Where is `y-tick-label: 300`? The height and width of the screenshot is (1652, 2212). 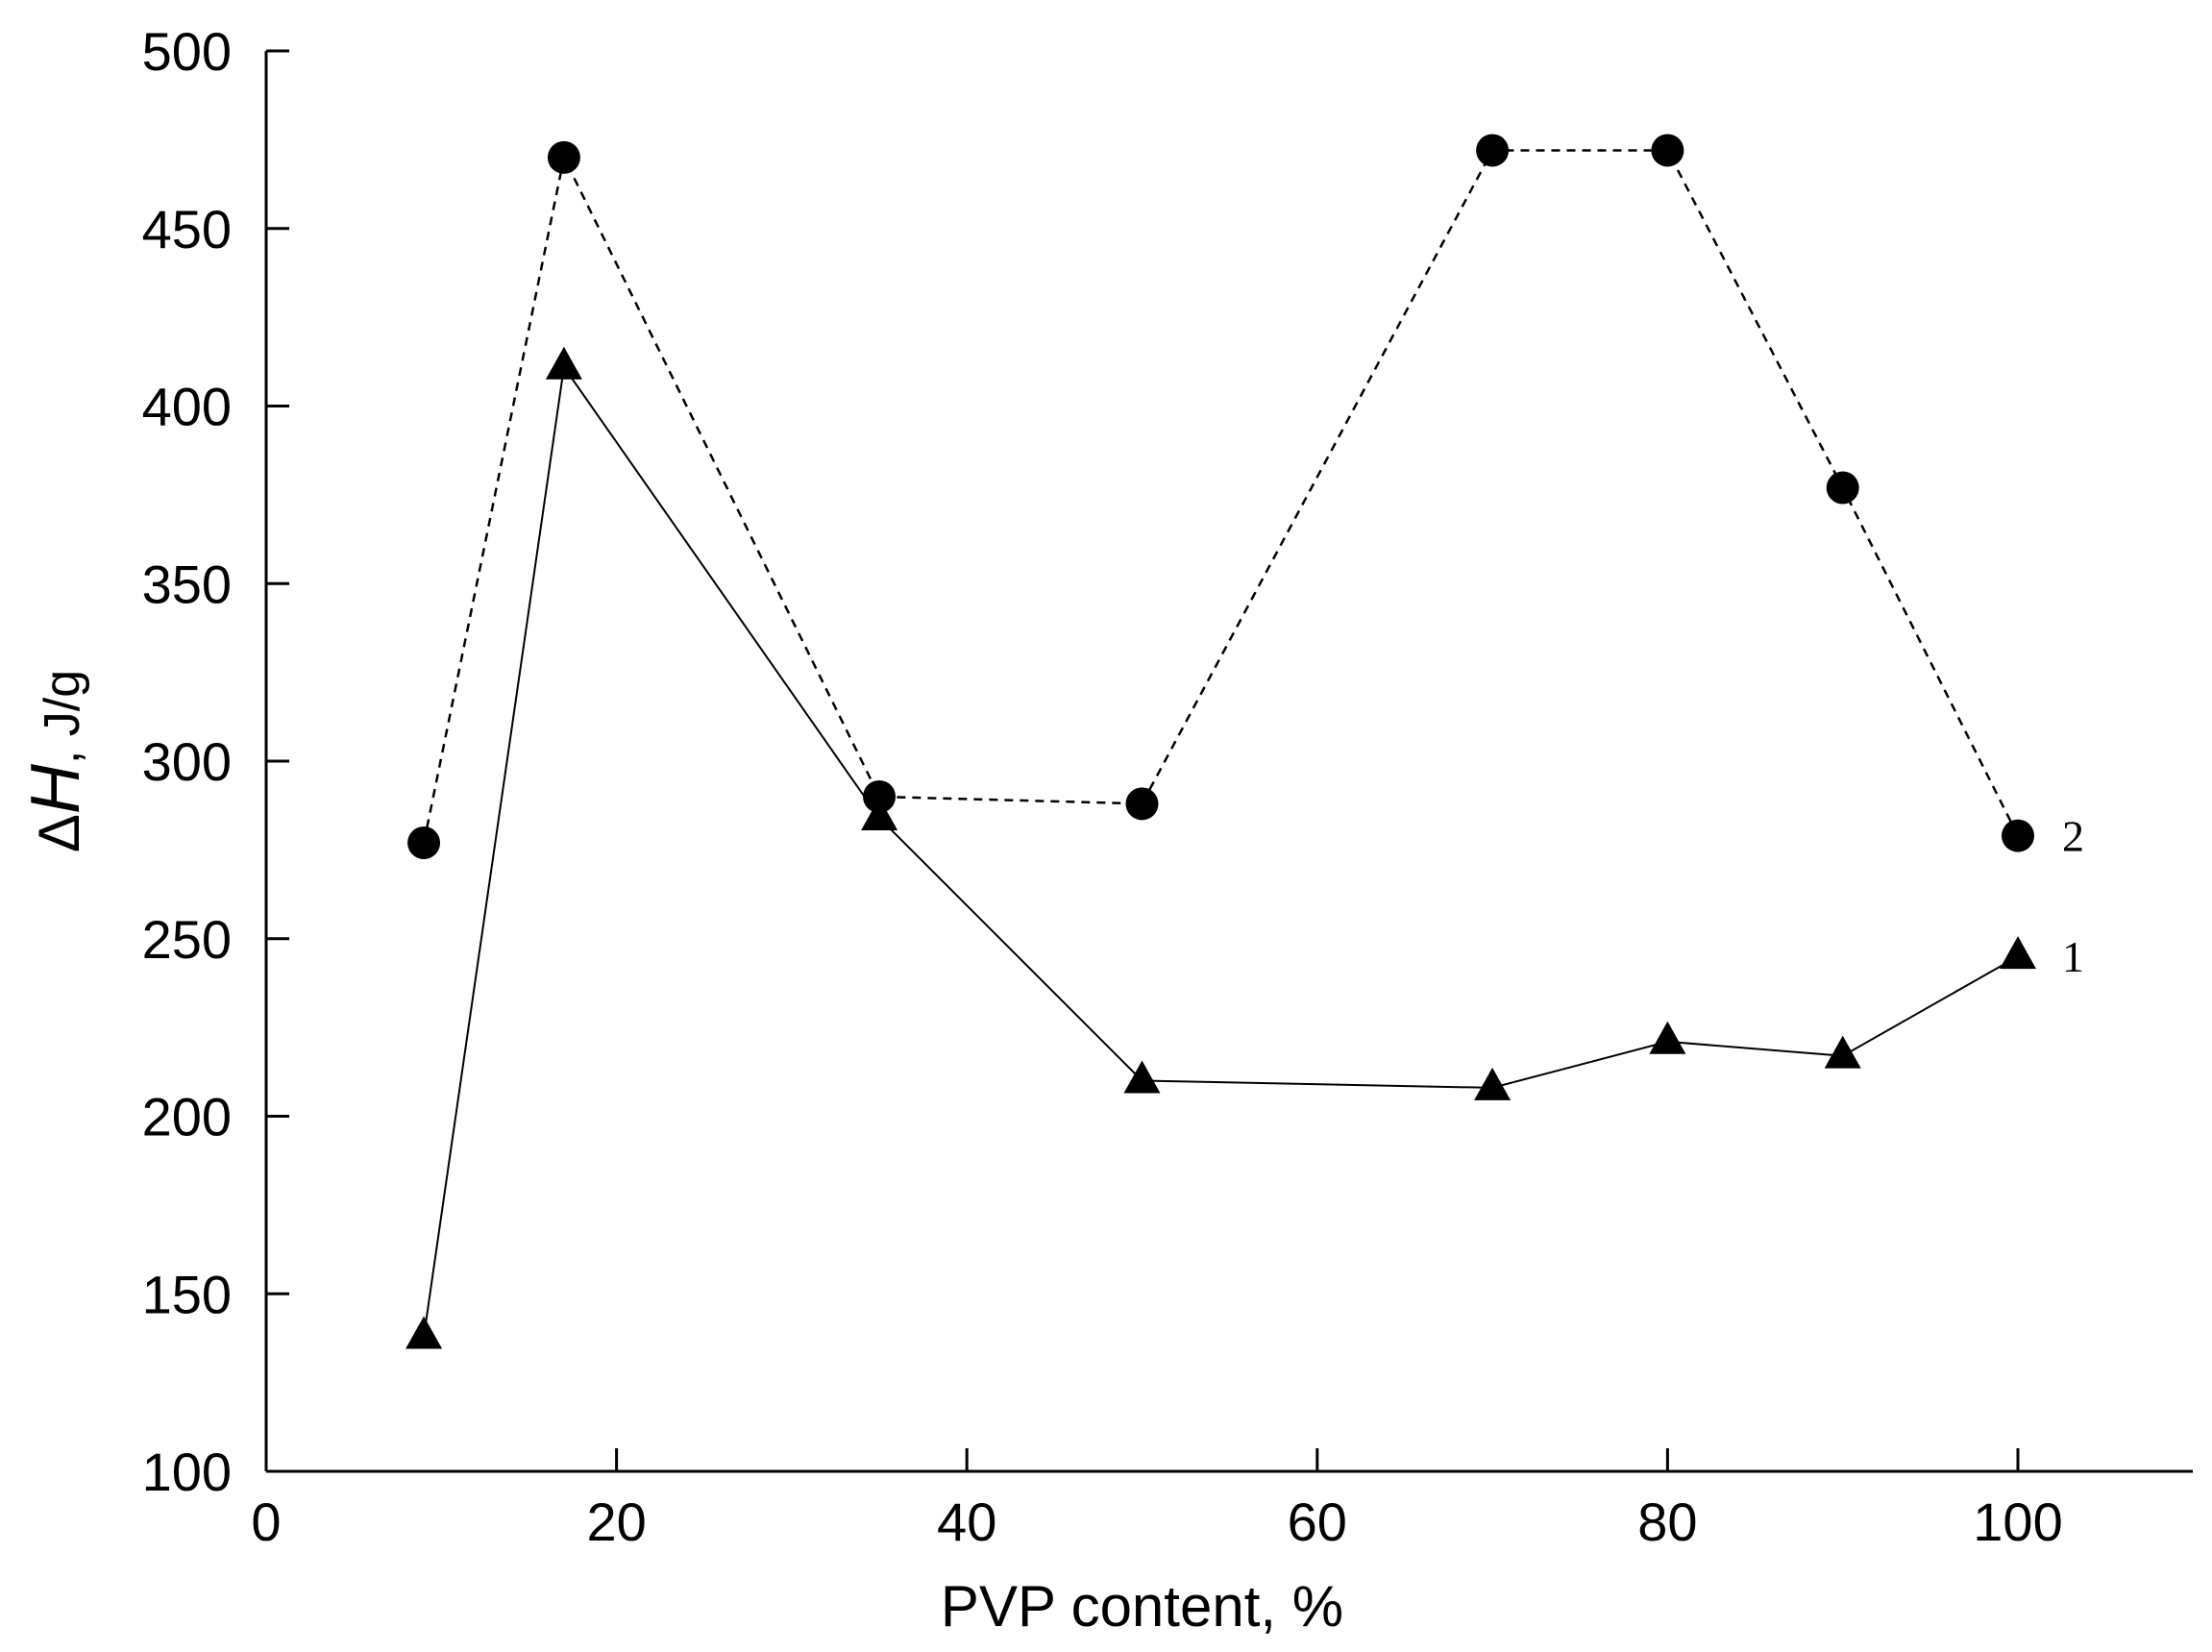 y-tick-label: 300 is located at coordinates (187, 761).